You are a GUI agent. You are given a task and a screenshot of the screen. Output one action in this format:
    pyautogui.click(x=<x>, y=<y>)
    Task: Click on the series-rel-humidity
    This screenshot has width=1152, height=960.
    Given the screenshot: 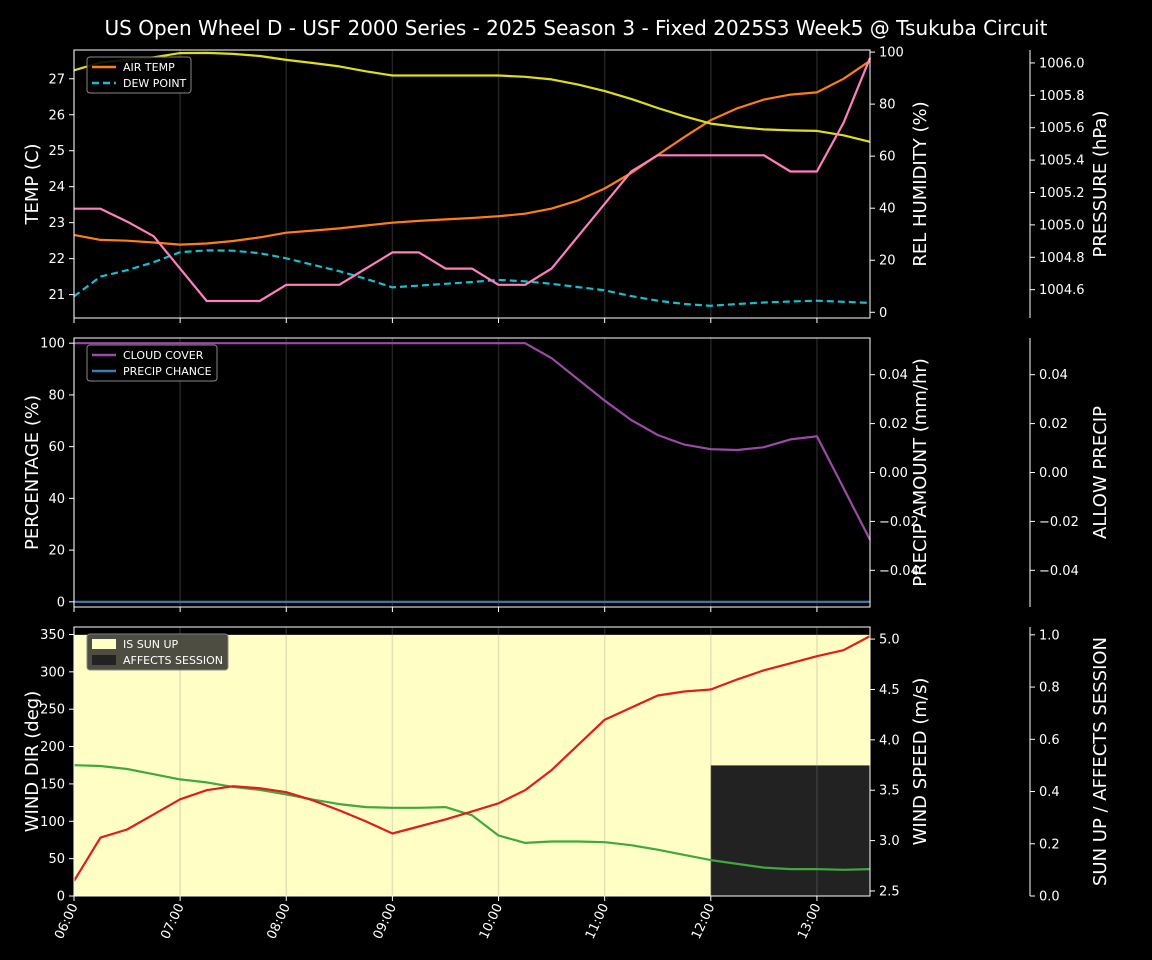 What is the action you would take?
    pyautogui.click(x=472, y=97)
    